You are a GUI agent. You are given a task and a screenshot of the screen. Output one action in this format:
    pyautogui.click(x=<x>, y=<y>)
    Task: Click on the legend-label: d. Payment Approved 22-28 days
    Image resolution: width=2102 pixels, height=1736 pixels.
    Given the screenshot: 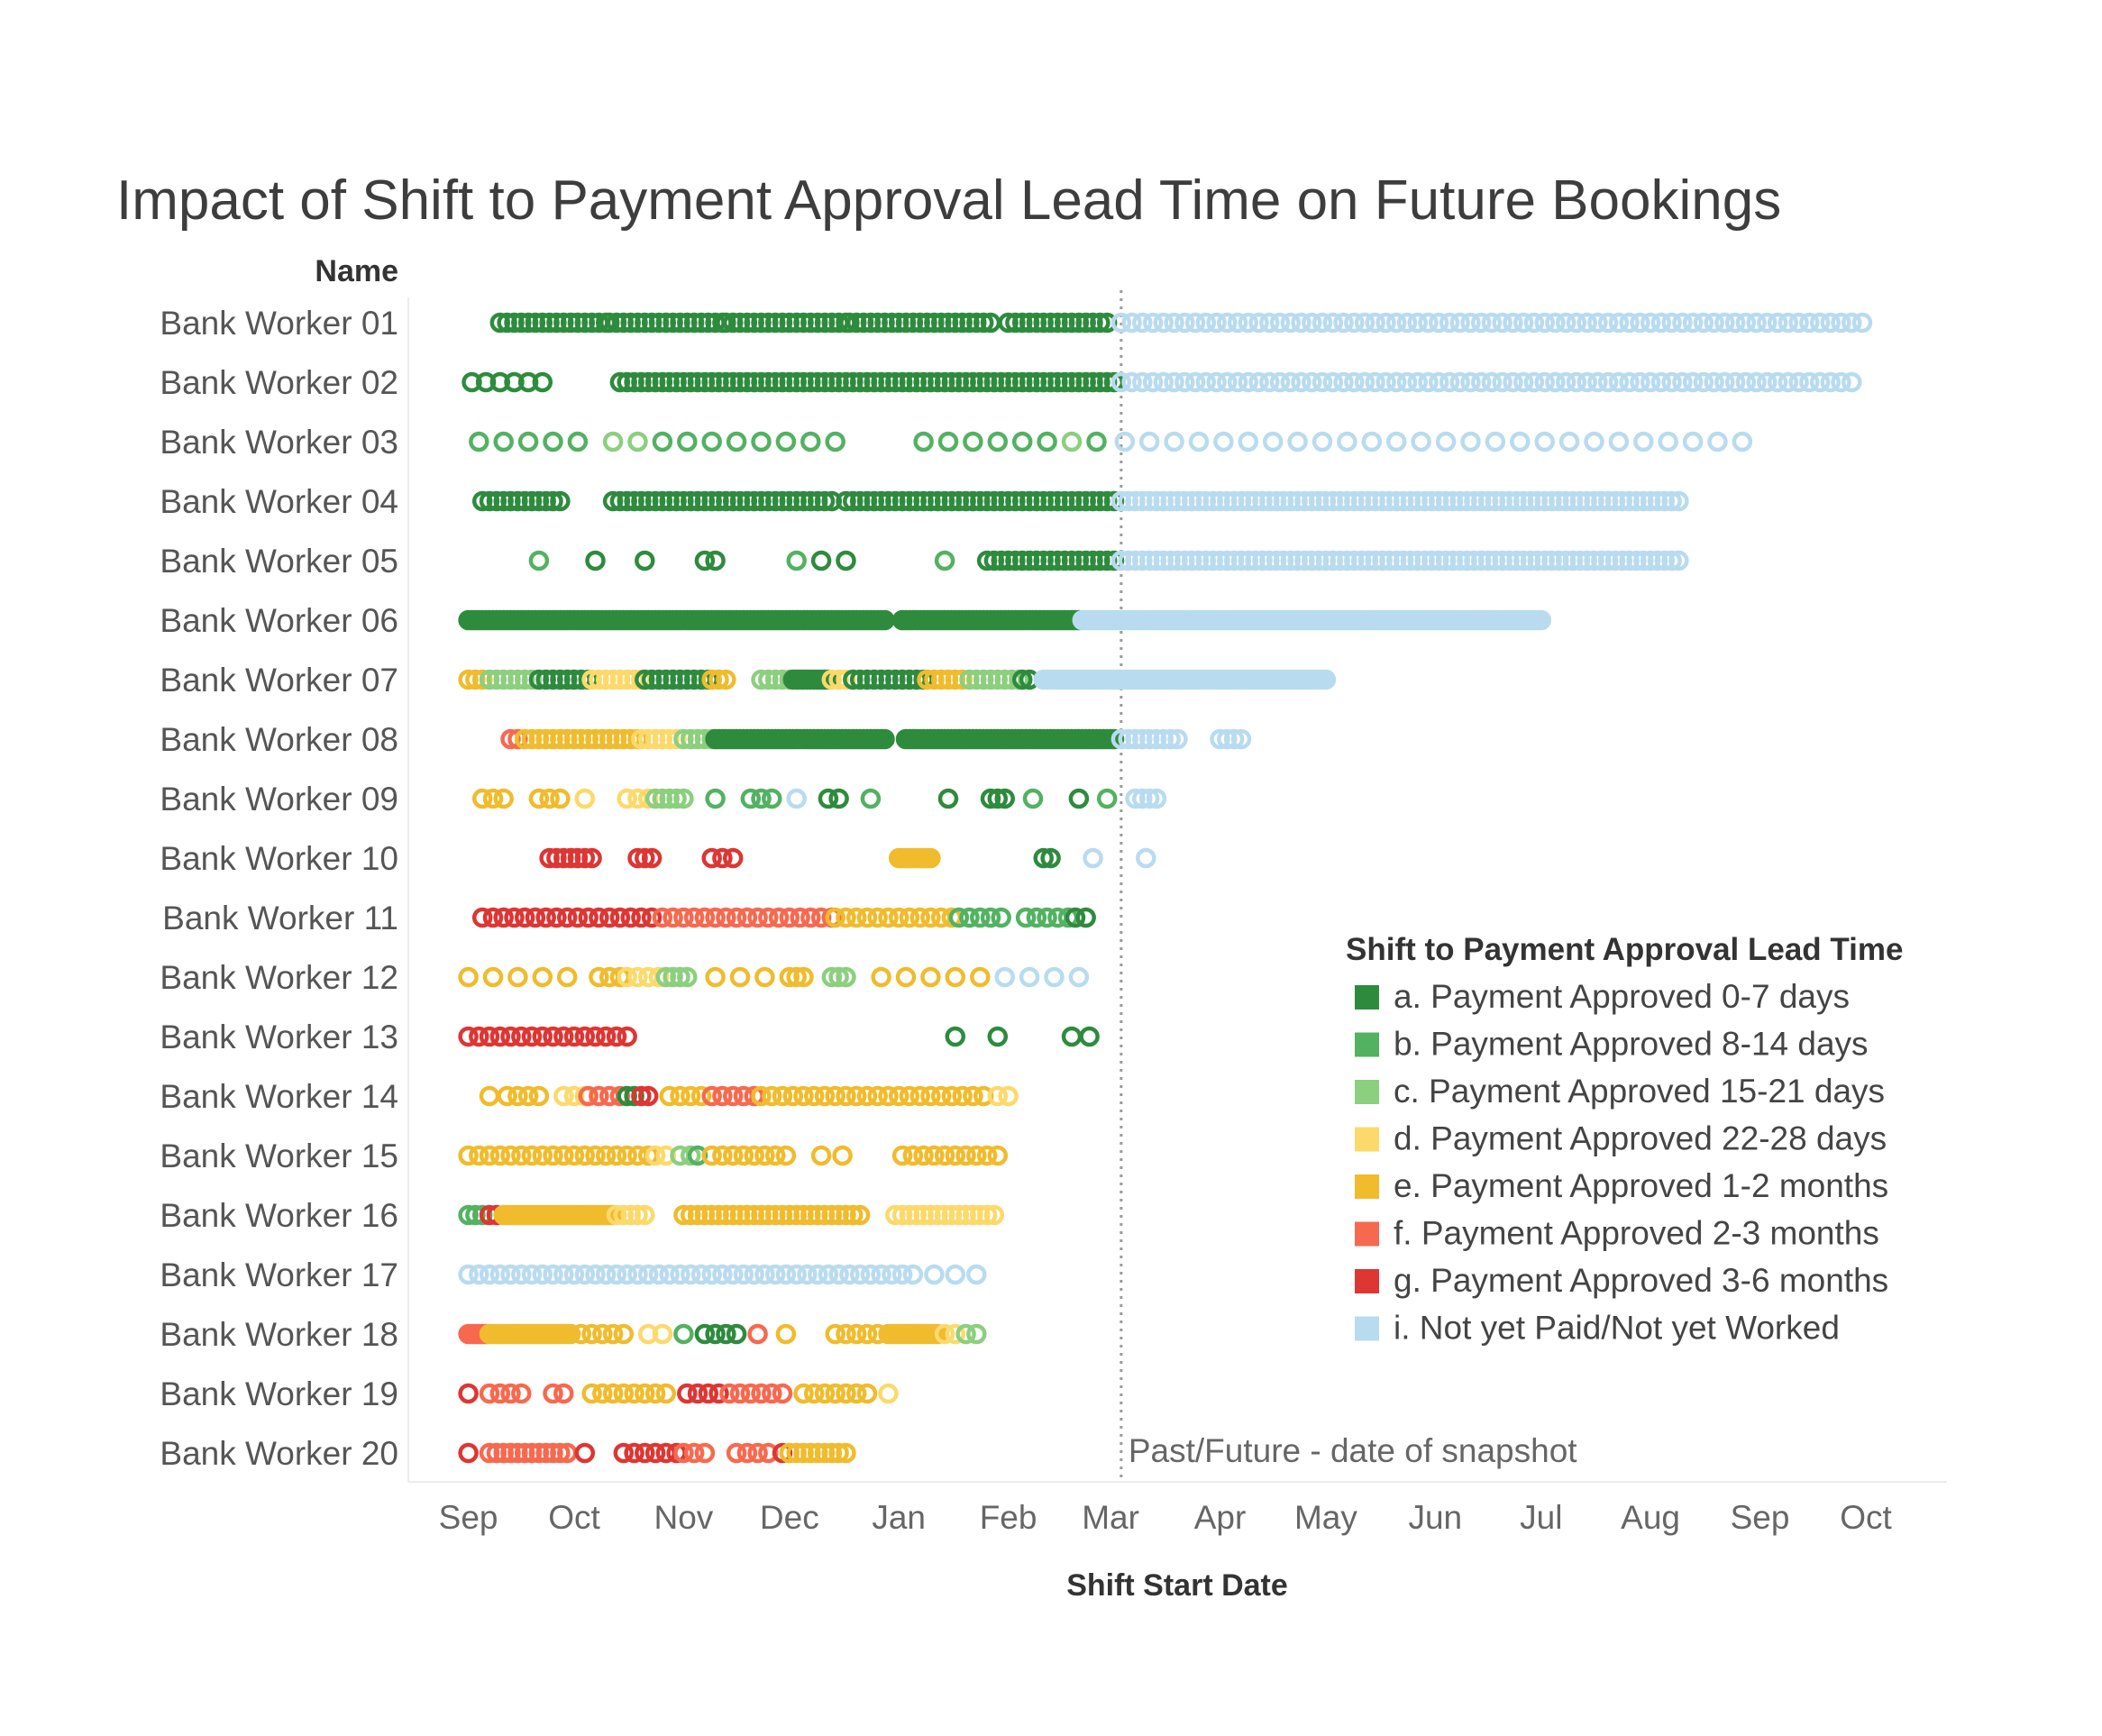 What is the action you would take?
    pyautogui.click(x=1640, y=1138)
    